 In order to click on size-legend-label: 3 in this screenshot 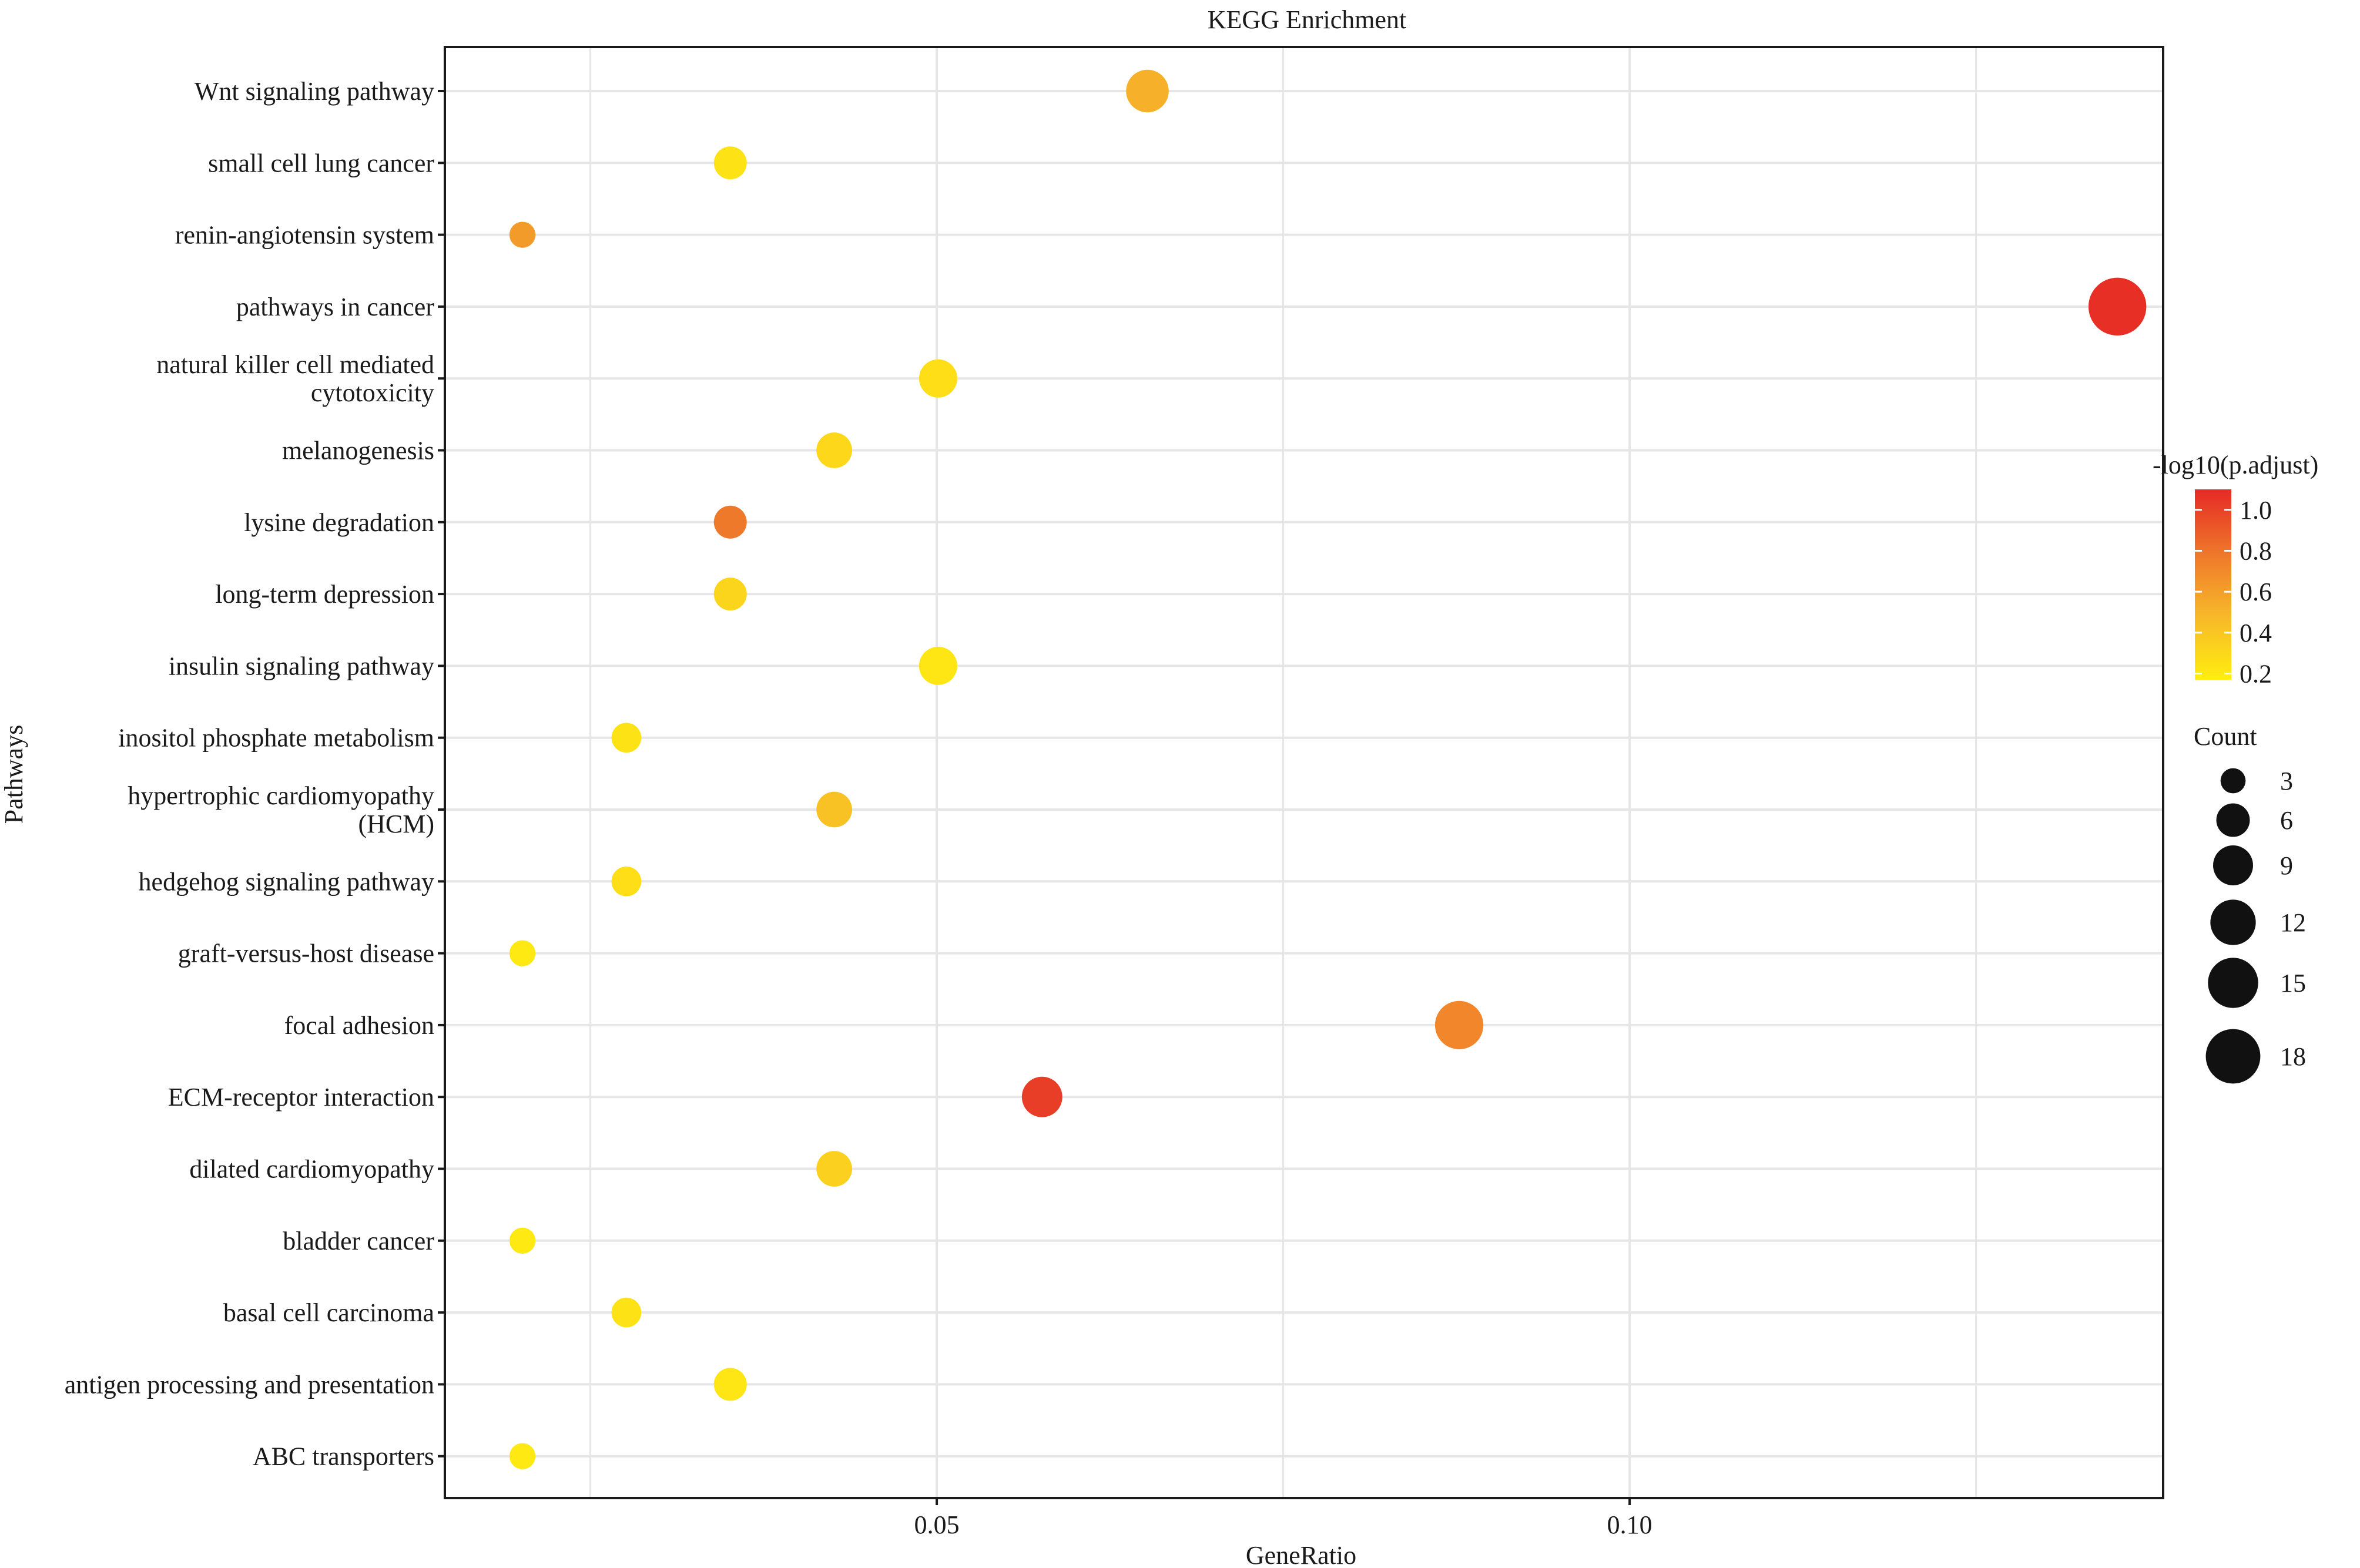, I will do `click(2286, 781)`.